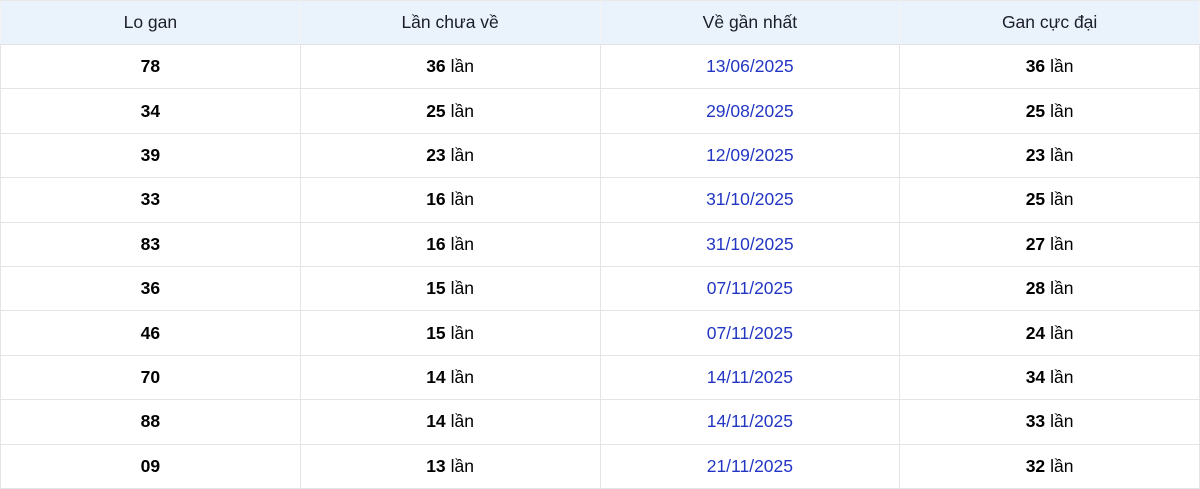 The height and width of the screenshot is (489, 1200). I want to click on gan-cuc-dai-value: 27, so click(1035, 243).